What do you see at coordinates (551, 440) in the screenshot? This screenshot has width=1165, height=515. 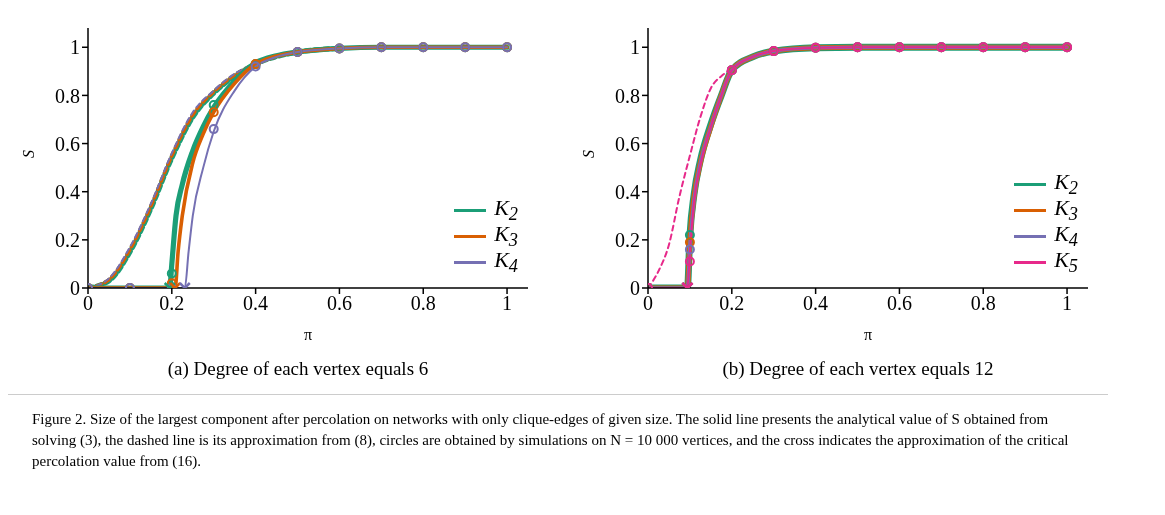 I see `caption: Figure 2. Size of the largest component after percolation on networks with only clique-edges of given size. The solid line presents the analytical value of S obtained from solving (3), the dashed line is its approximation from (8), circles are obtained by simulations on N = 10 000 vertices, and the cross indicates the approximation of the critical percolation value from (16).` at bounding box center [551, 440].